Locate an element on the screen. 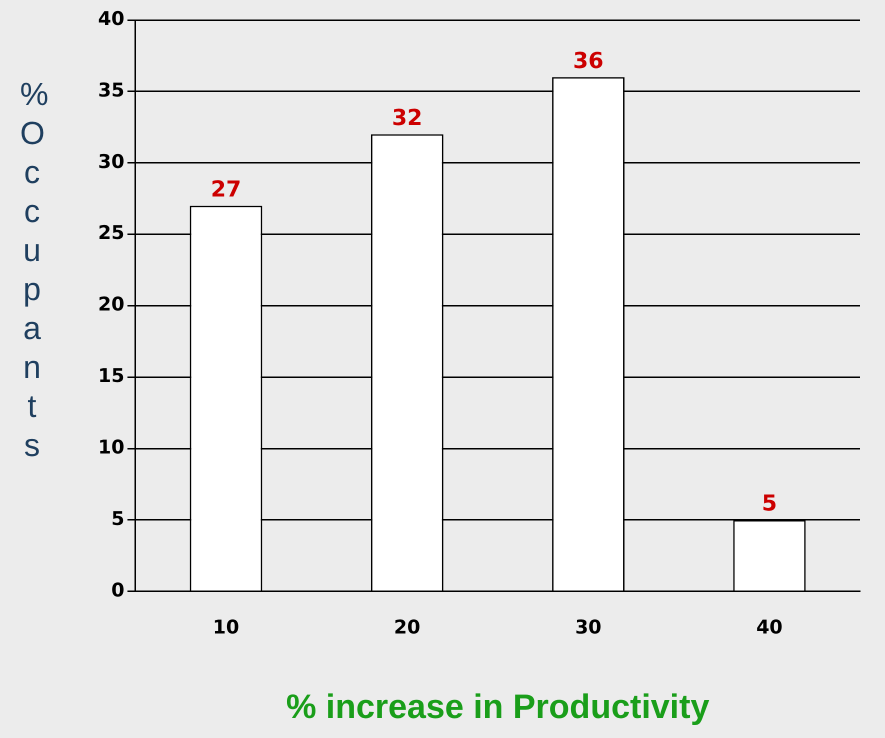 The image size is (885, 738). y-tick-label: 30 is located at coordinates (111, 161).